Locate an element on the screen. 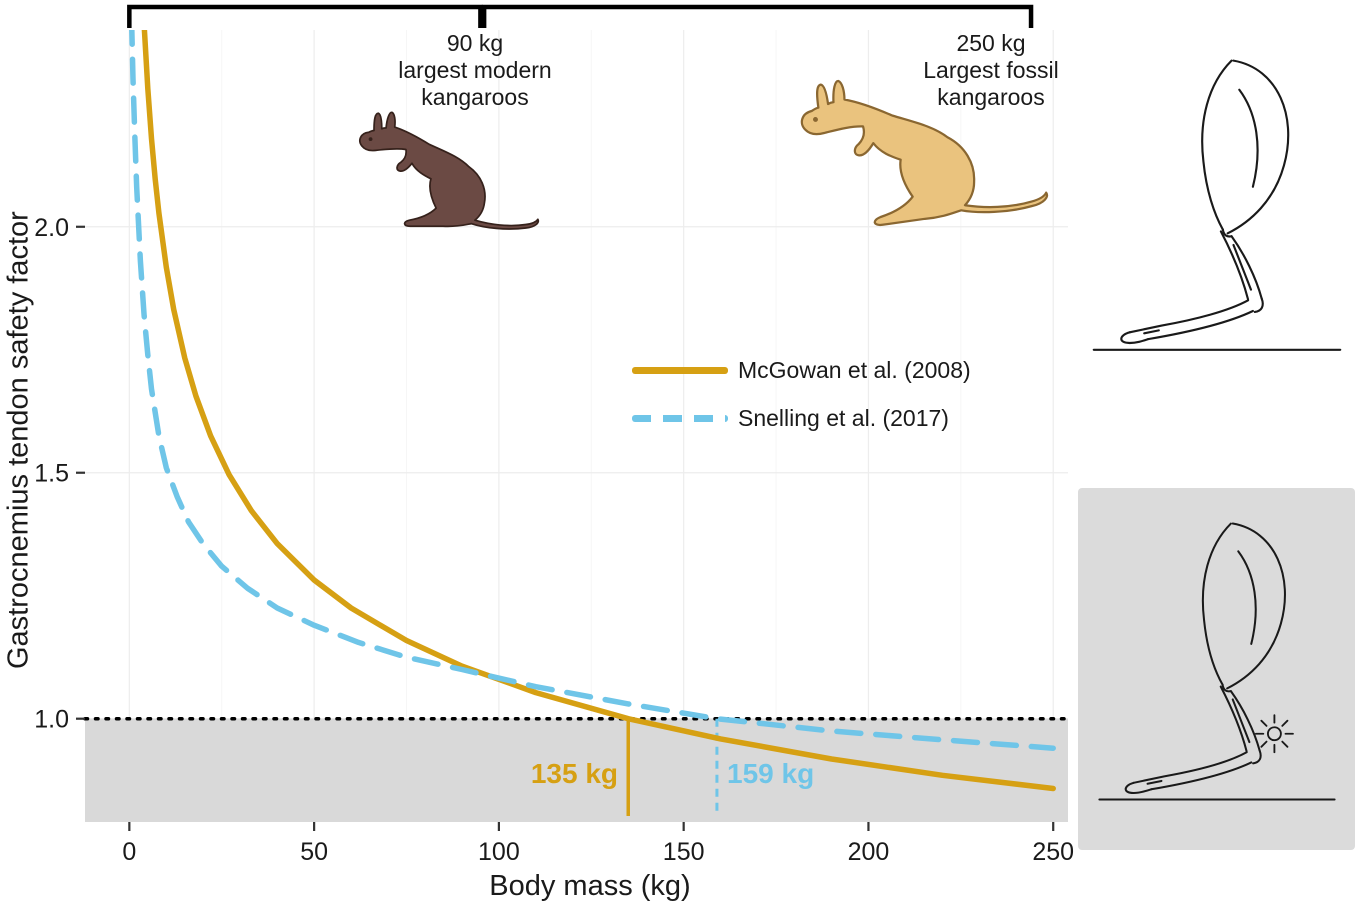 Image resolution: width=1355 pixels, height=908 pixels. annotation-line: 90 kg is located at coordinates (475, 43).